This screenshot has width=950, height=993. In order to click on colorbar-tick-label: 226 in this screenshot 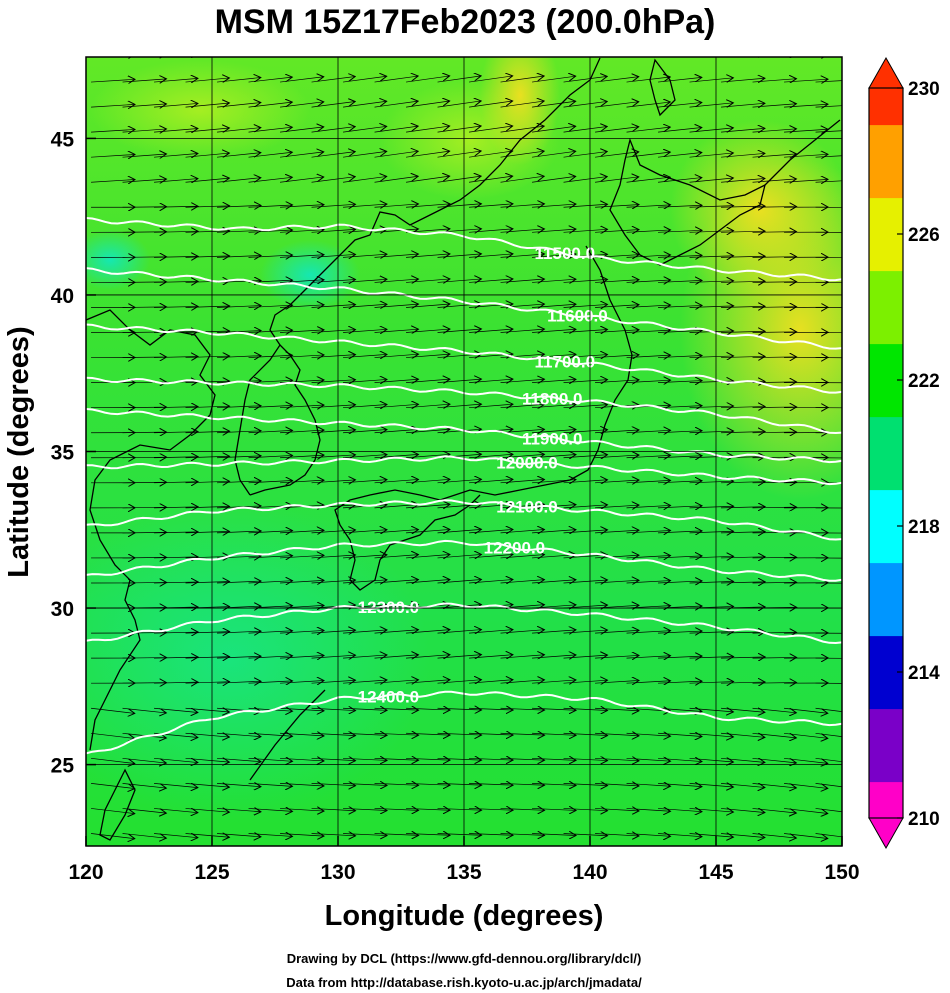, I will do `click(924, 235)`.